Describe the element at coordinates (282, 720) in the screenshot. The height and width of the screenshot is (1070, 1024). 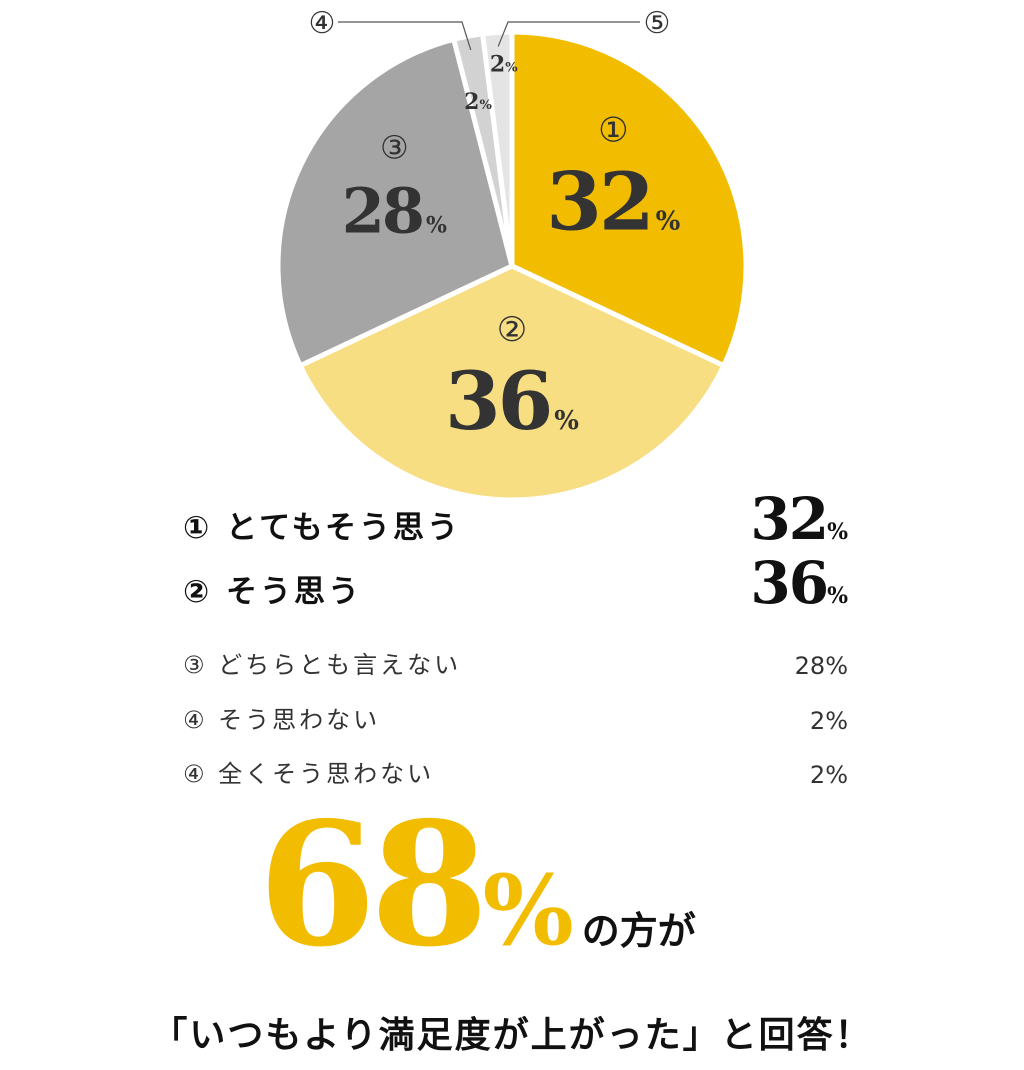
I see `legend-label-4: ④ そう思わない` at that location.